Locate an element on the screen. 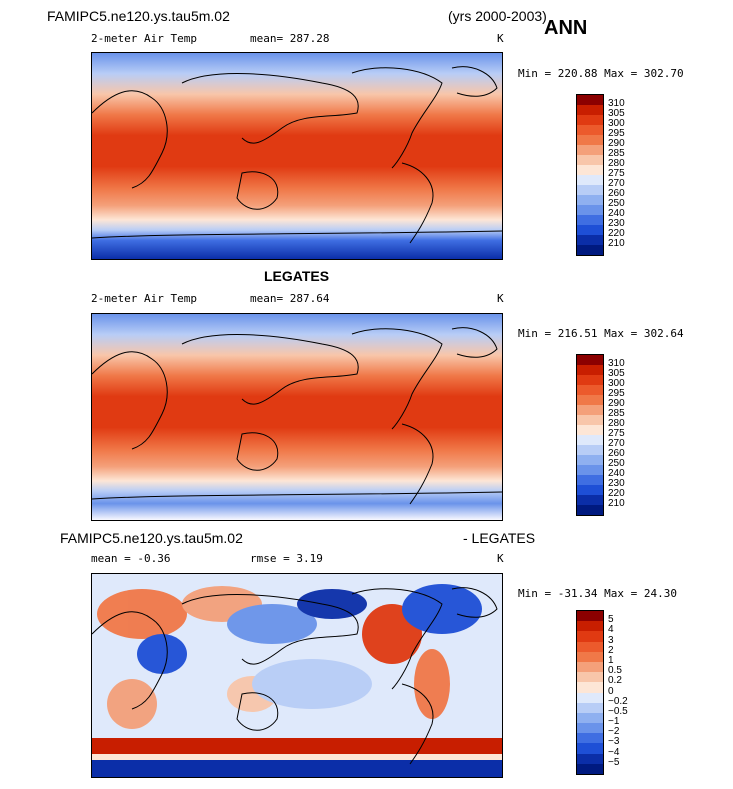 The height and width of the screenshot is (789, 733). colorbar-label: 0 is located at coordinates (611, 691).